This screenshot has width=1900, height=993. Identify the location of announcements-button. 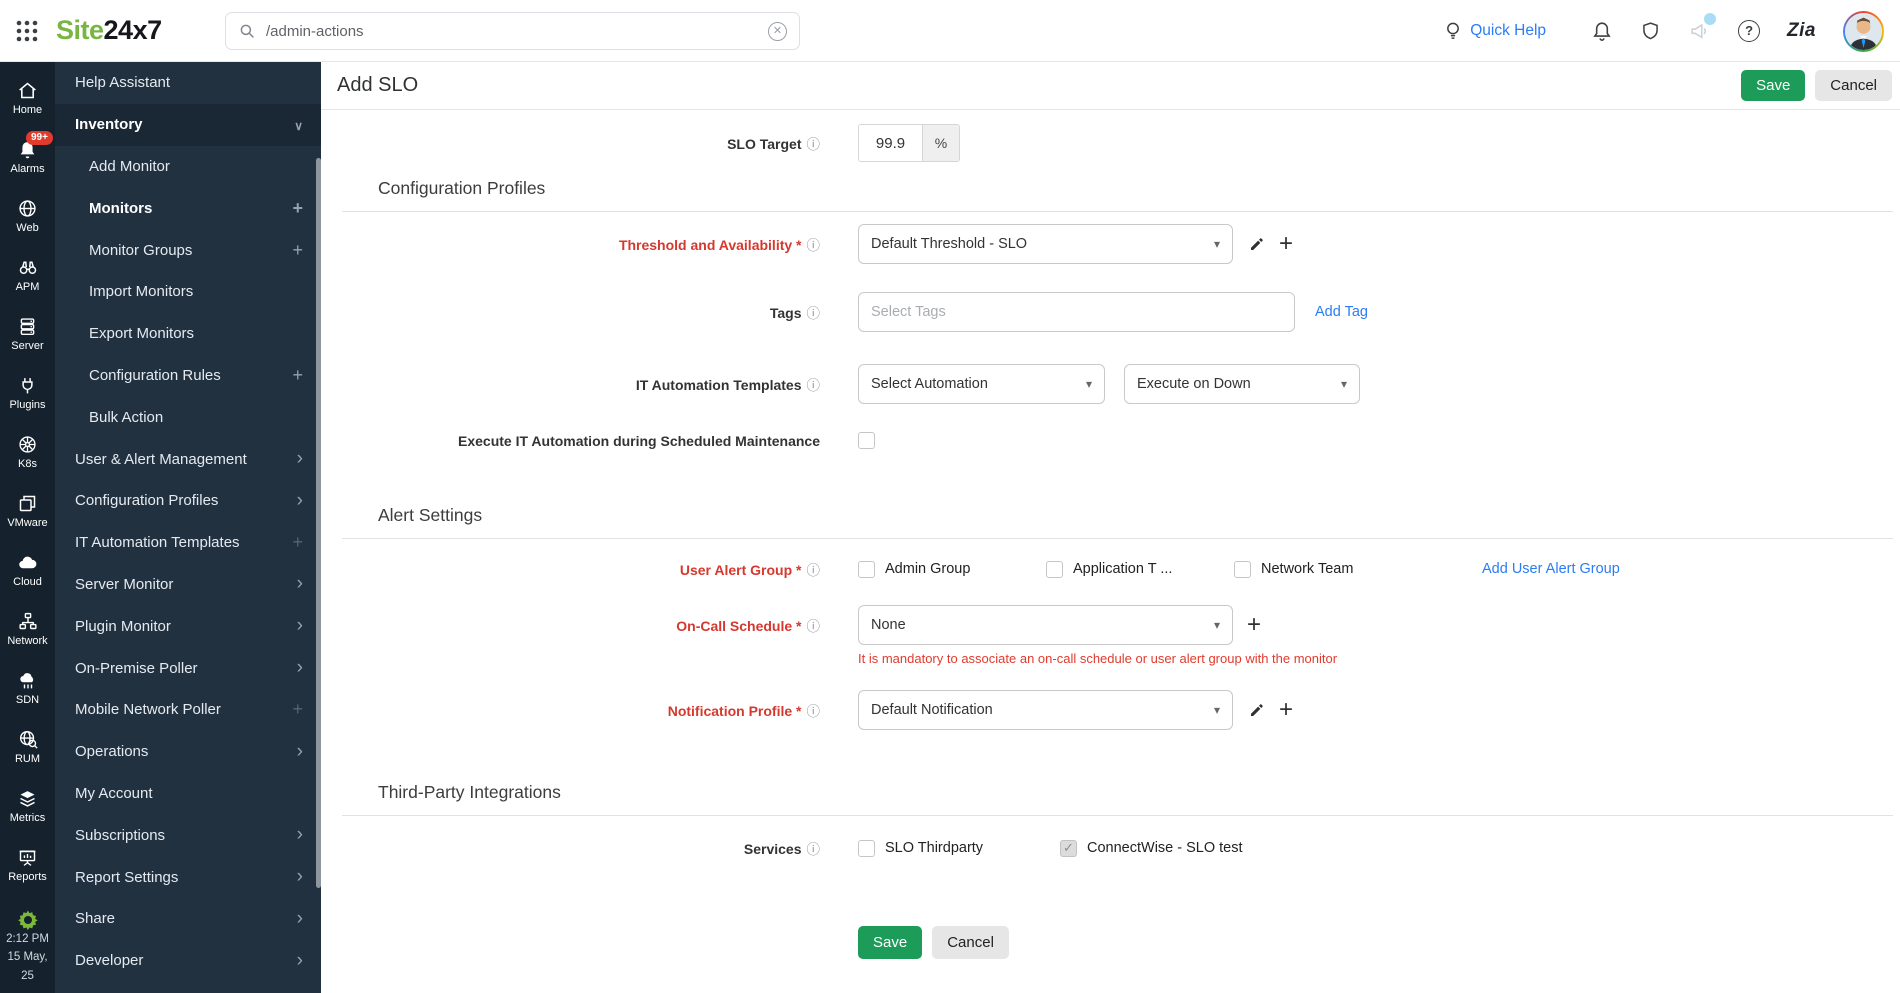
(1702, 27).